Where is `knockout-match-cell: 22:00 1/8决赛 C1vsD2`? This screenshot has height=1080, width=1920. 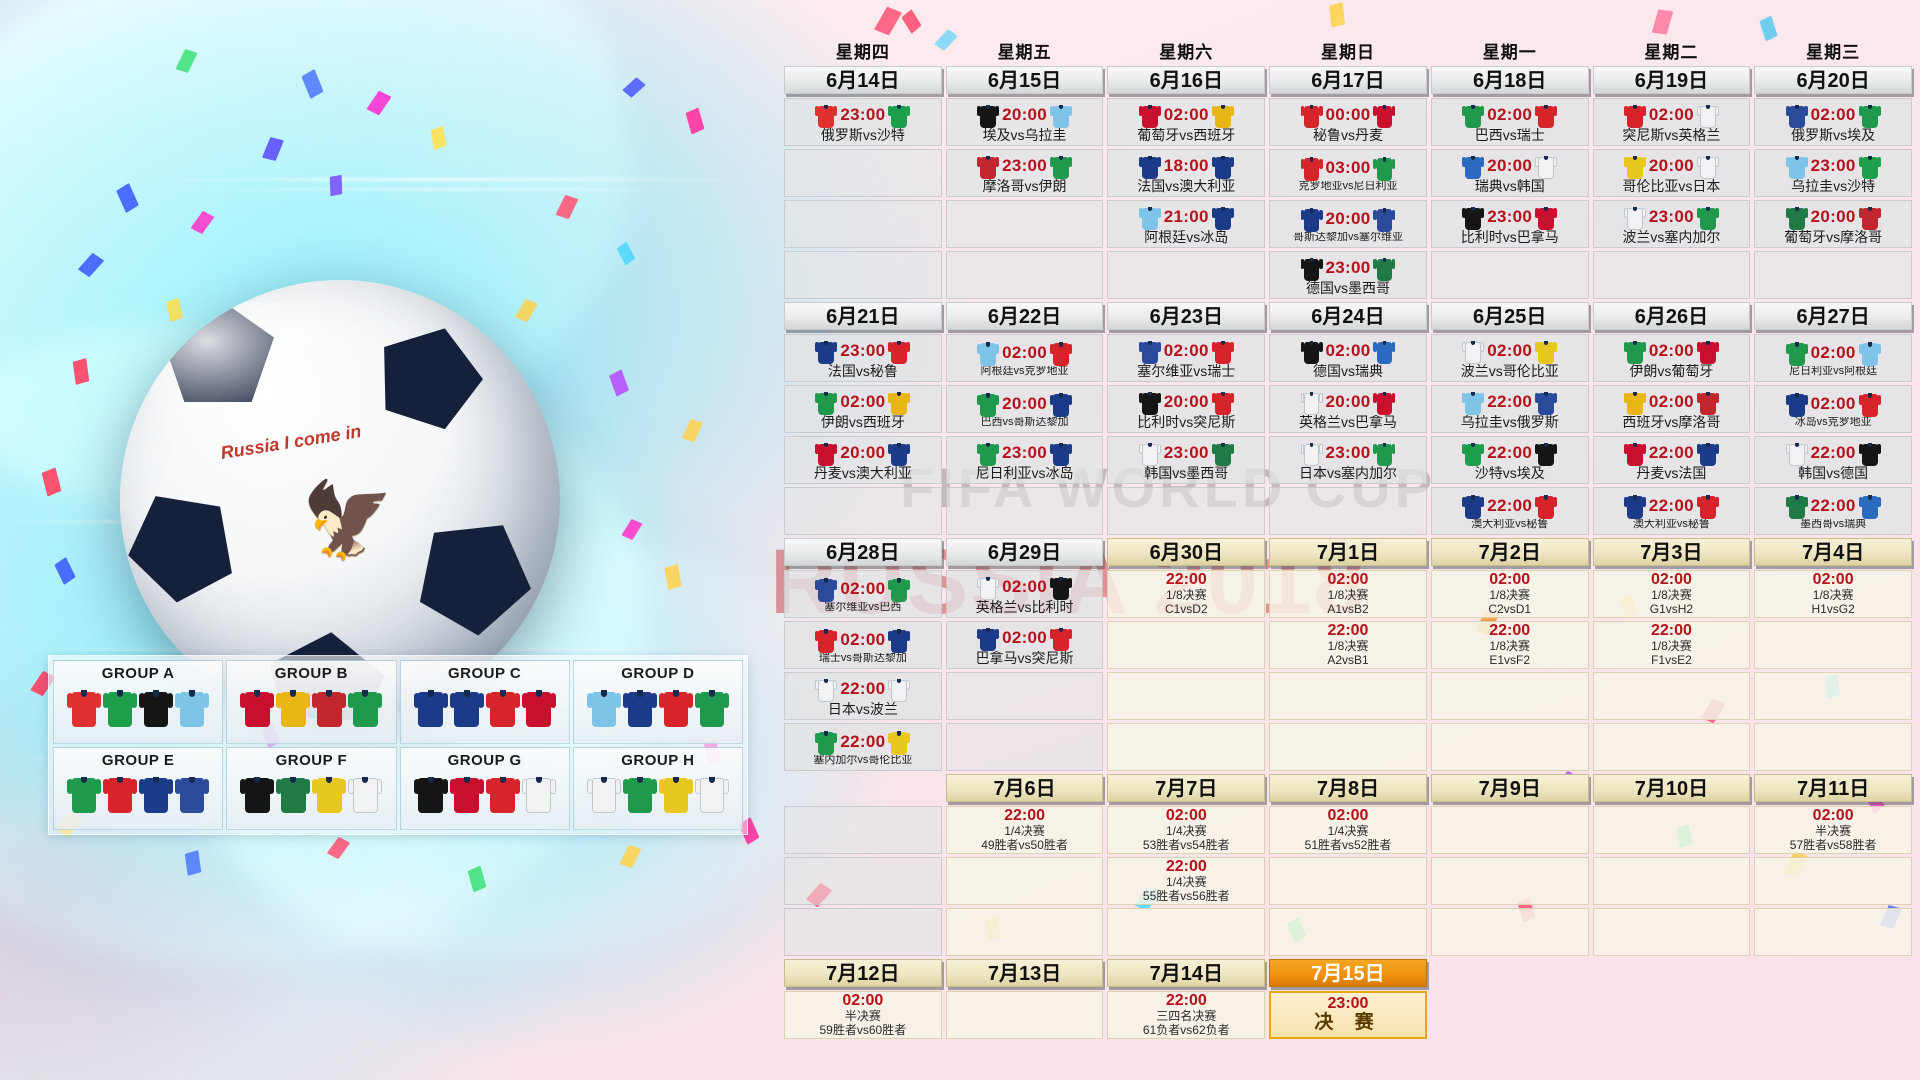
knockout-match-cell: 22:00 1/8决赛 C1vsD2 is located at coordinates (1186, 594).